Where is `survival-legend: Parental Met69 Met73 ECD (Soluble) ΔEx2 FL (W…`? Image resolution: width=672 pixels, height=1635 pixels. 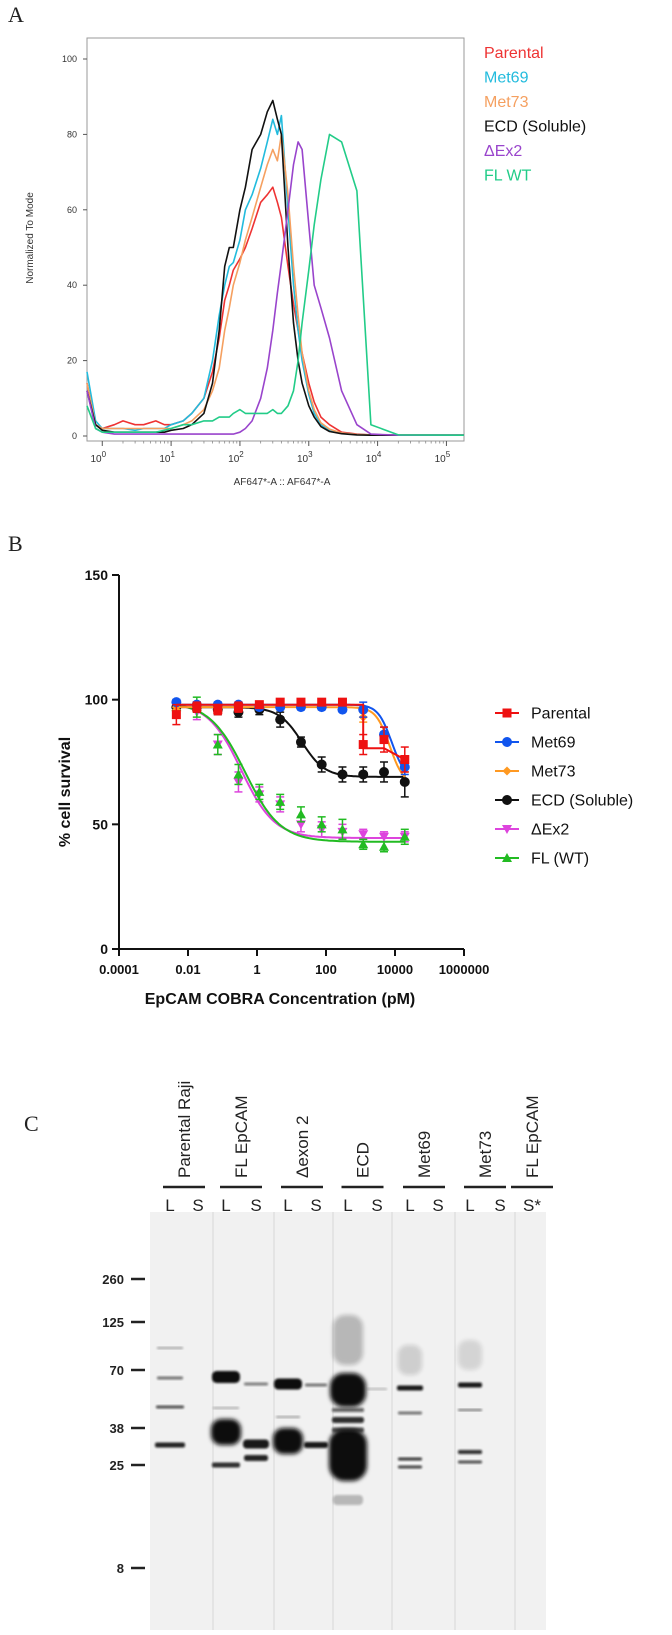
survival-legend: Parental Met69 Met73 ECD (Soluble) ΔEx2 FL (W… is located at coordinates (564, 787).